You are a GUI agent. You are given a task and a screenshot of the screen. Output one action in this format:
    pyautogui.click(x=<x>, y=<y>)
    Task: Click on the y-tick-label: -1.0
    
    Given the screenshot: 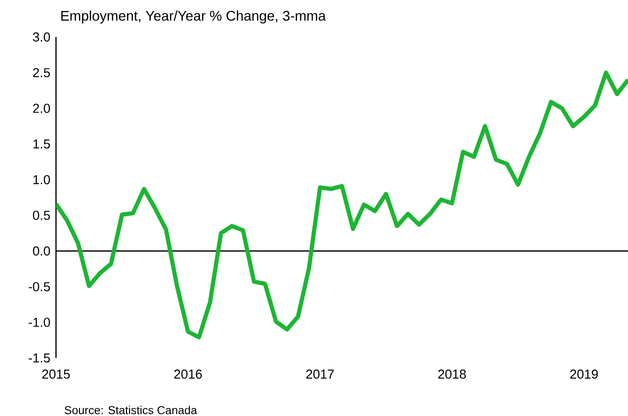 What is the action you would take?
    pyautogui.click(x=39, y=322)
    